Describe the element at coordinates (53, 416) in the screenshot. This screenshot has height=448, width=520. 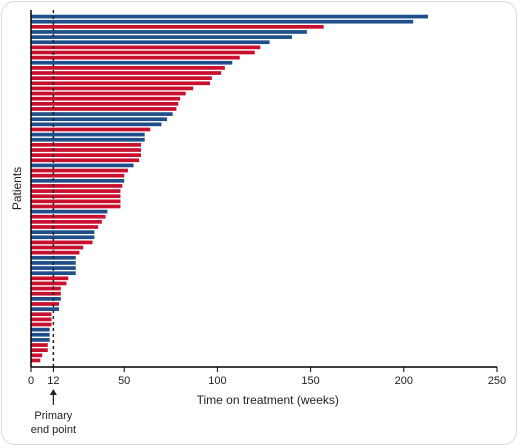
I see `primary-end-point-label-line1: Primary` at that location.